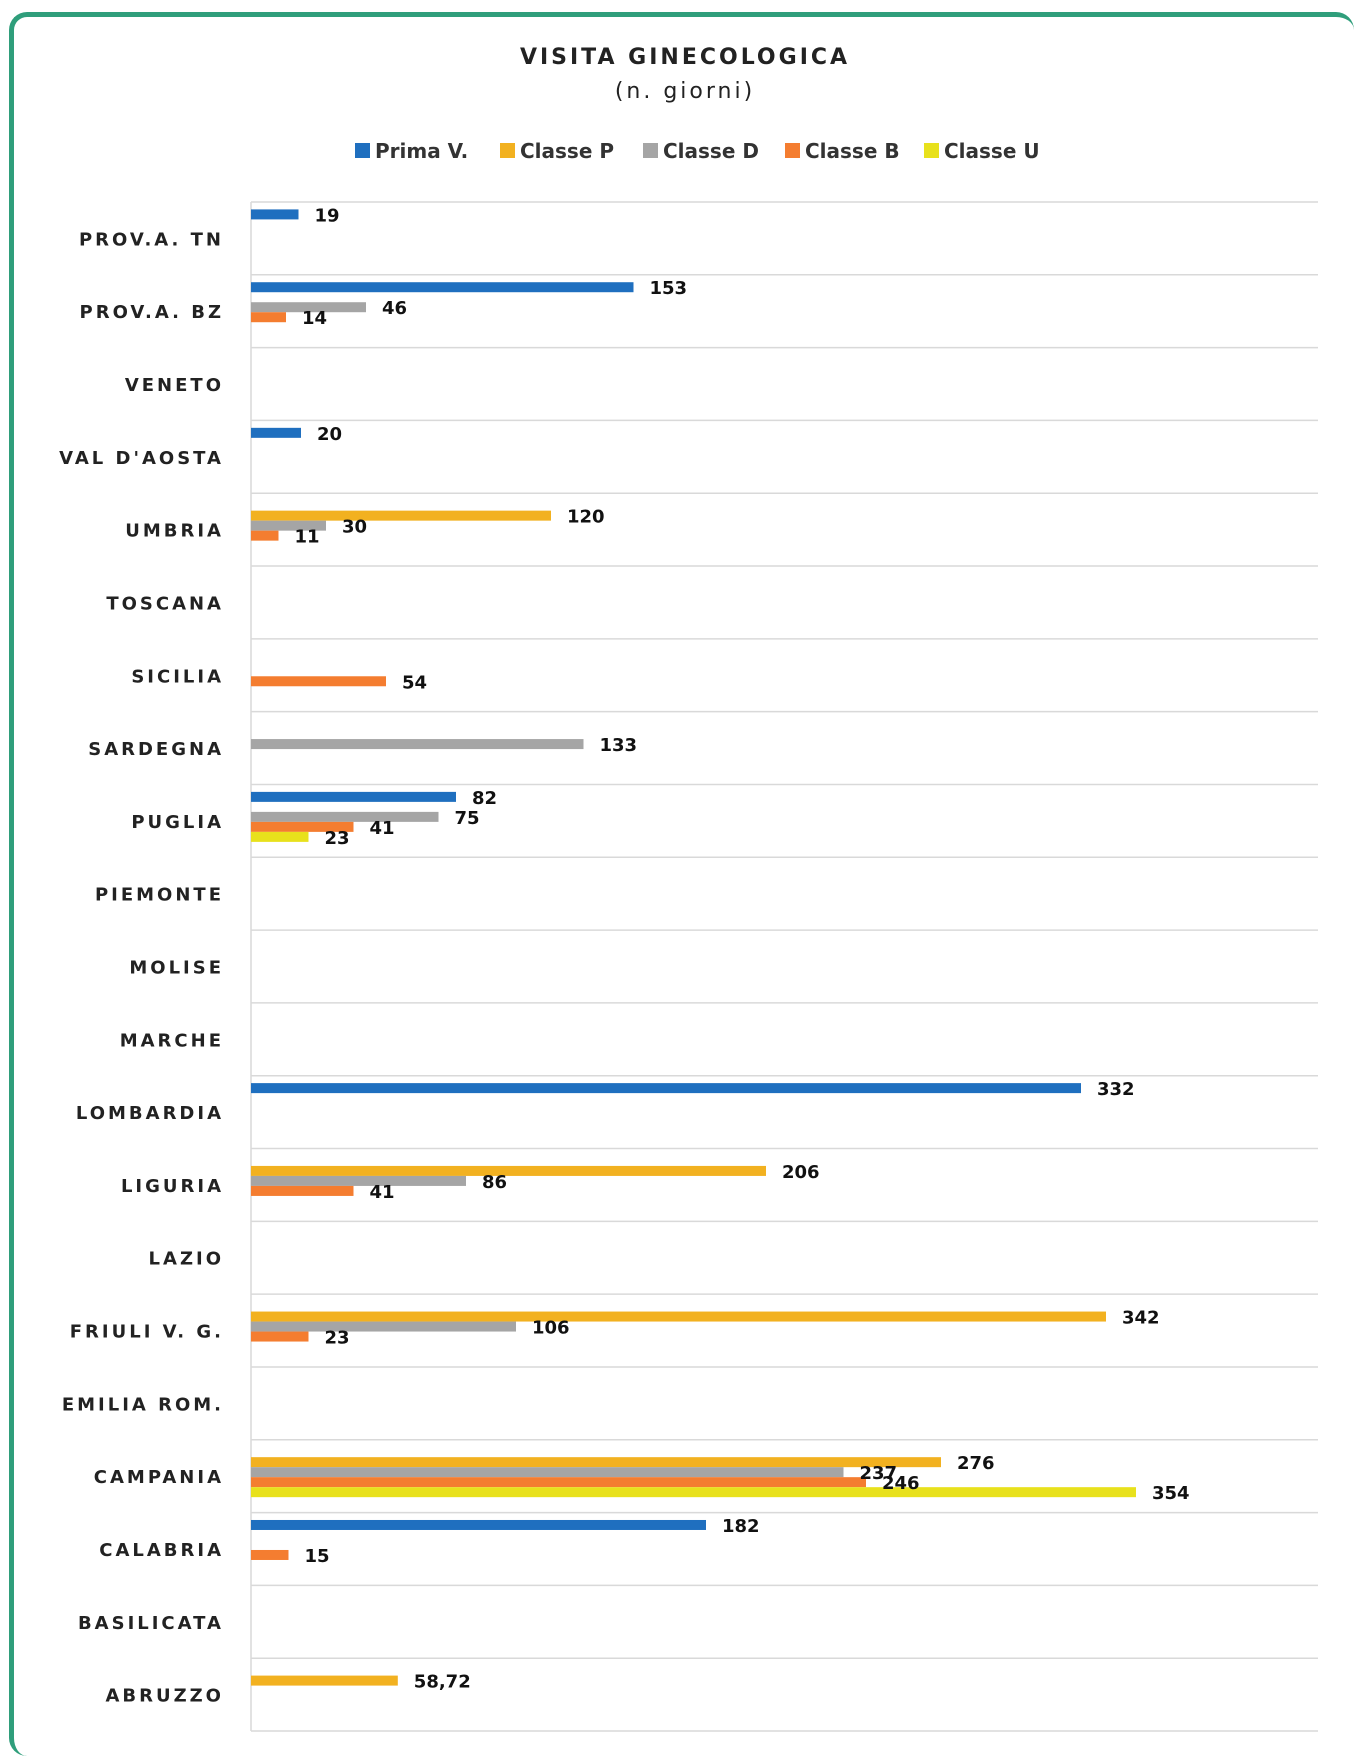  I want to click on legend-label: Classe B, so click(852, 151).